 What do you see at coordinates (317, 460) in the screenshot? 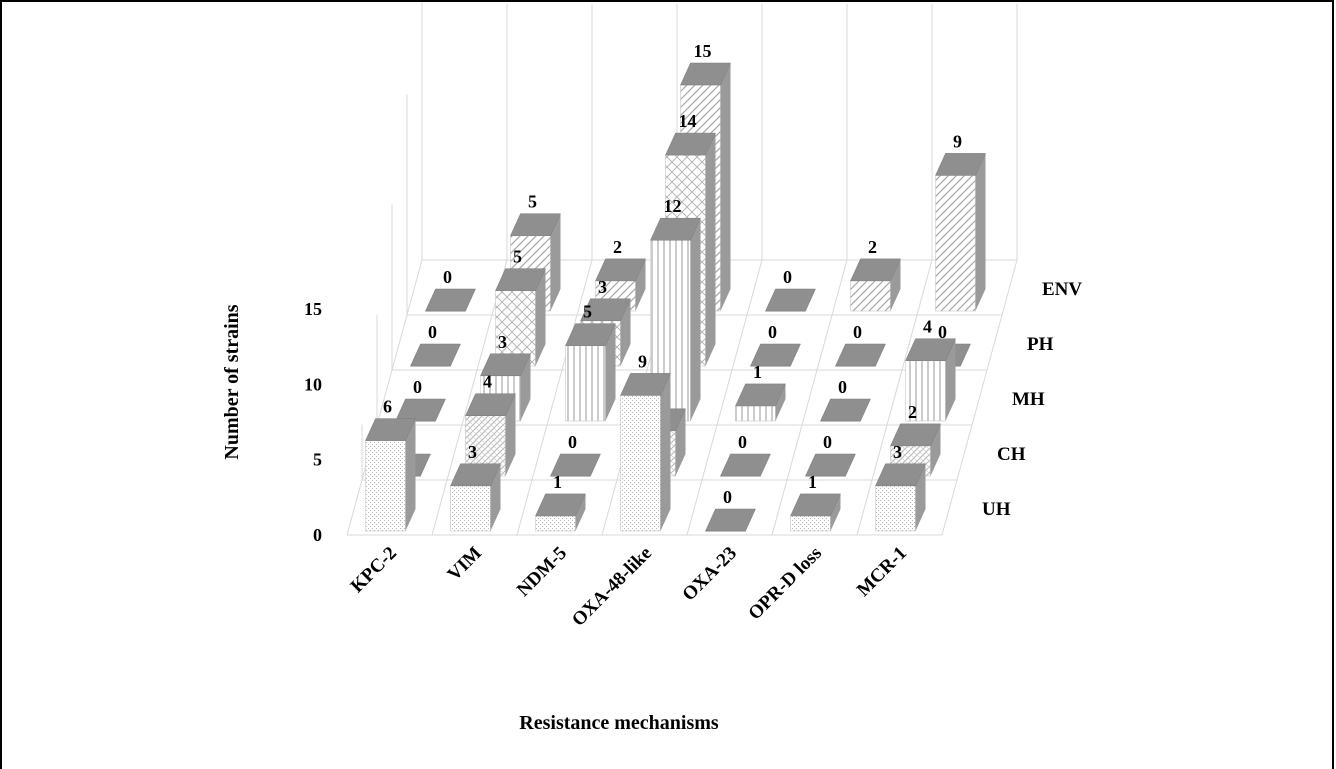
I see `y-tick-label: 5` at bounding box center [317, 460].